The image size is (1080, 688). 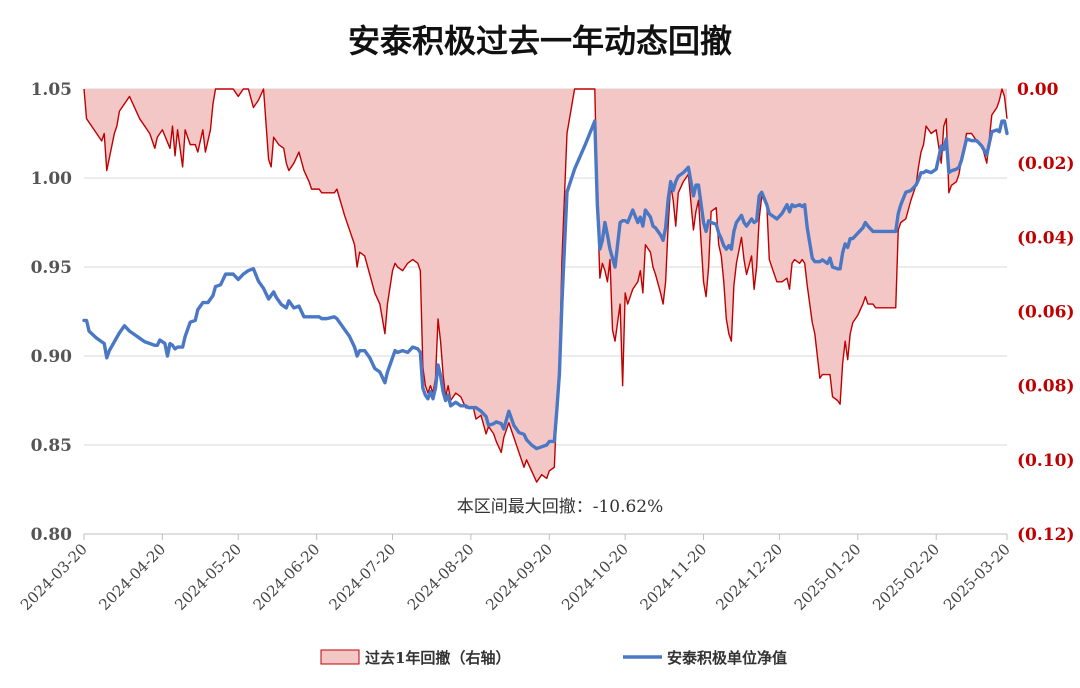 What do you see at coordinates (977, 577) in the screenshot?
I see `x-tick-label: 2025-03-20` at bounding box center [977, 577].